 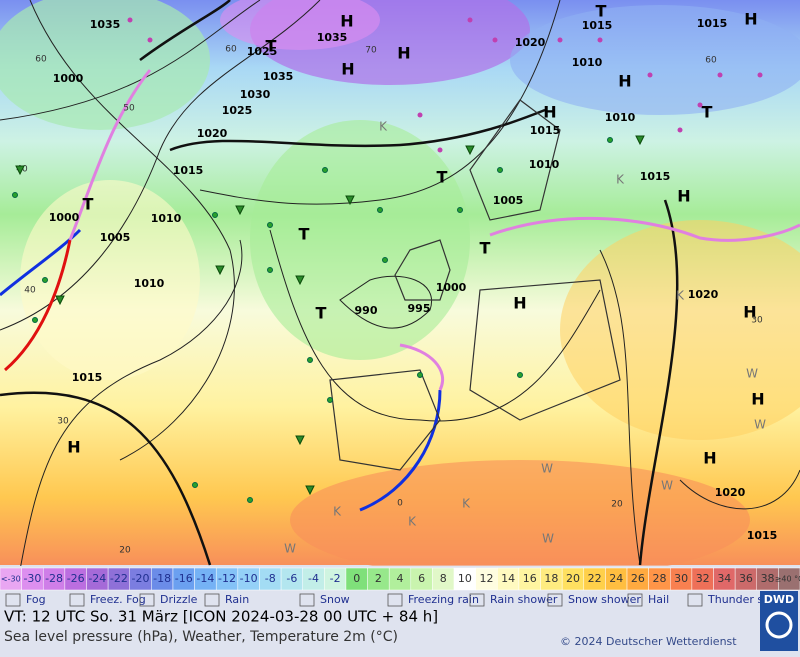 What do you see at coordinates (443, 599) in the screenshot?
I see `weather-legend-label: Freezing rain` at bounding box center [443, 599].